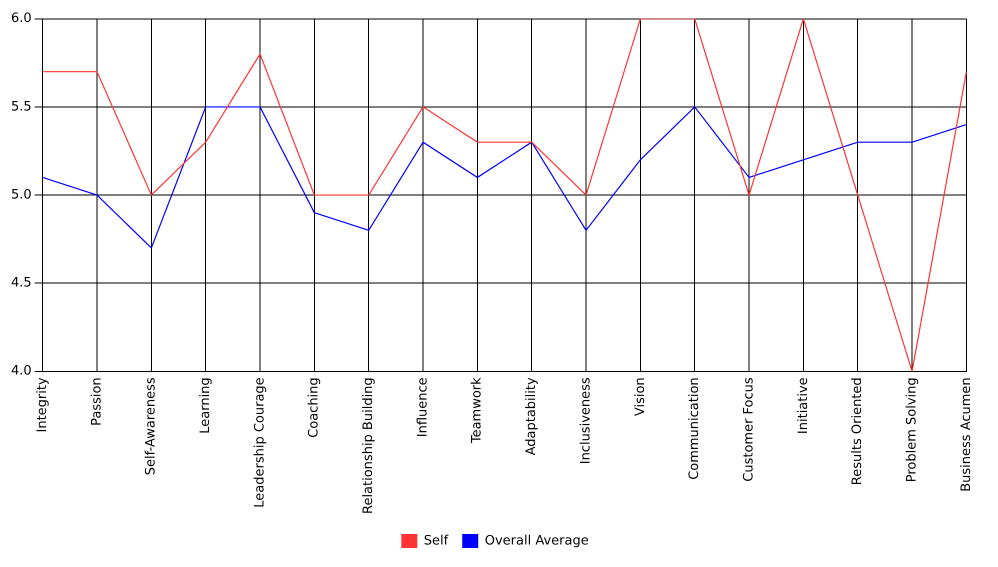 The width and height of the screenshot is (998, 567). What do you see at coordinates (694, 428) in the screenshot?
I see `x-tick-label: Communication` at bounding box center [694, 428].